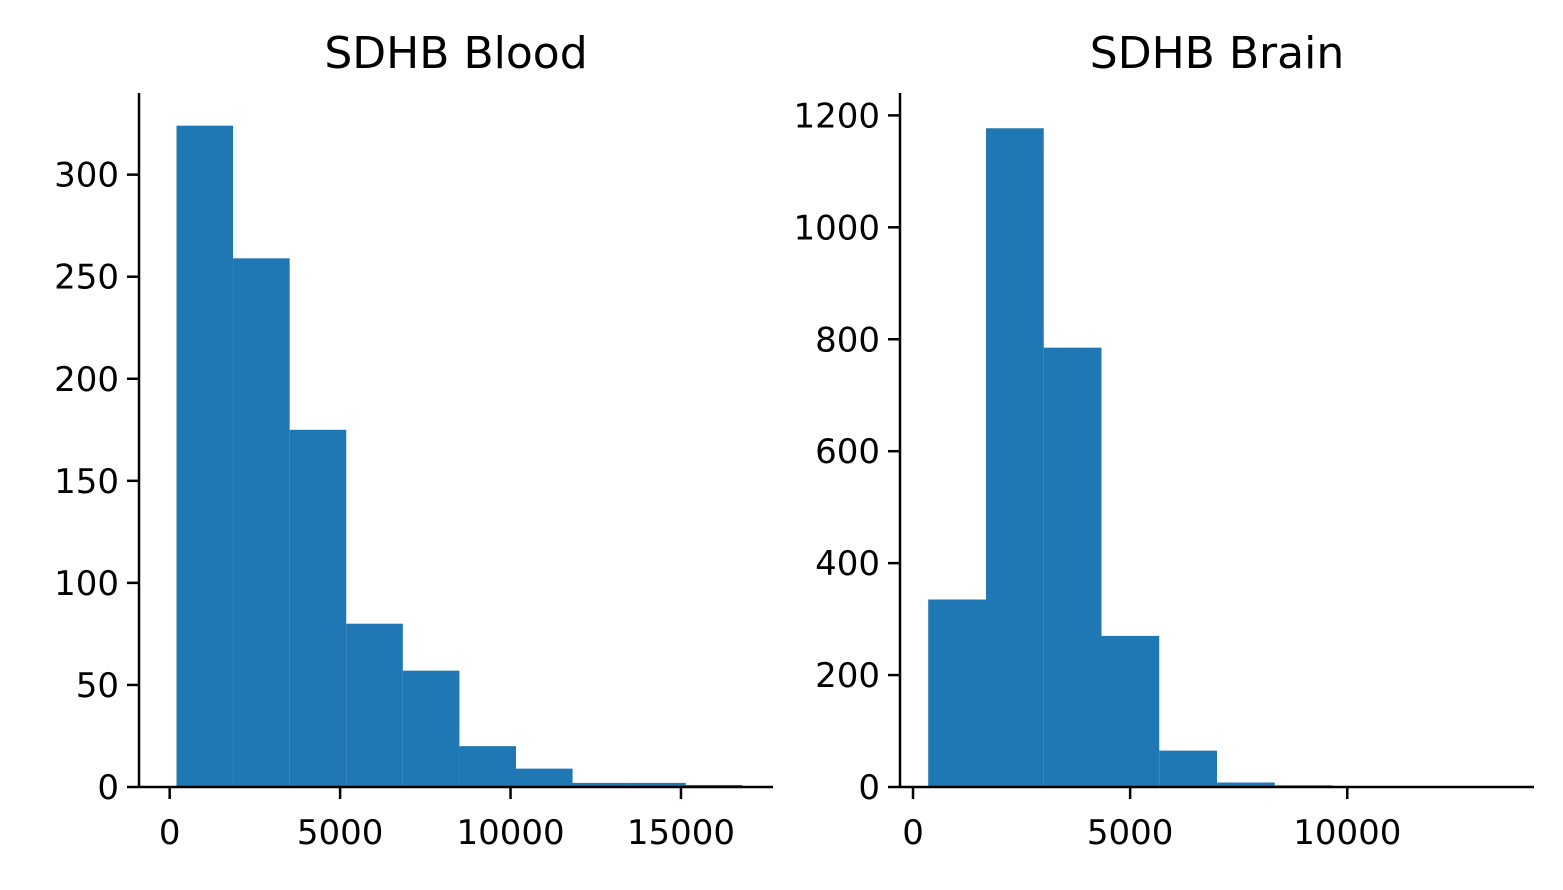  Describe the element at coordinates (836, 228) in the screenshot. I see `y-tick-label: 1000` at that location.